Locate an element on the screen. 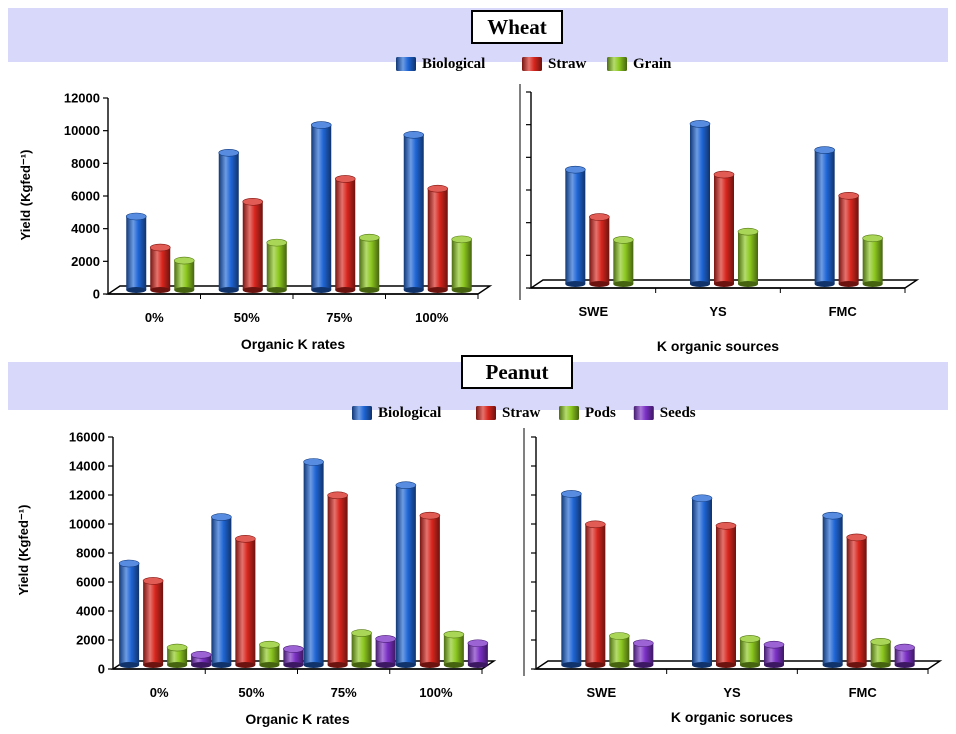 This screenshot has width=956, height=734. bar-grain-100pct is located at coordinates (462, 264).